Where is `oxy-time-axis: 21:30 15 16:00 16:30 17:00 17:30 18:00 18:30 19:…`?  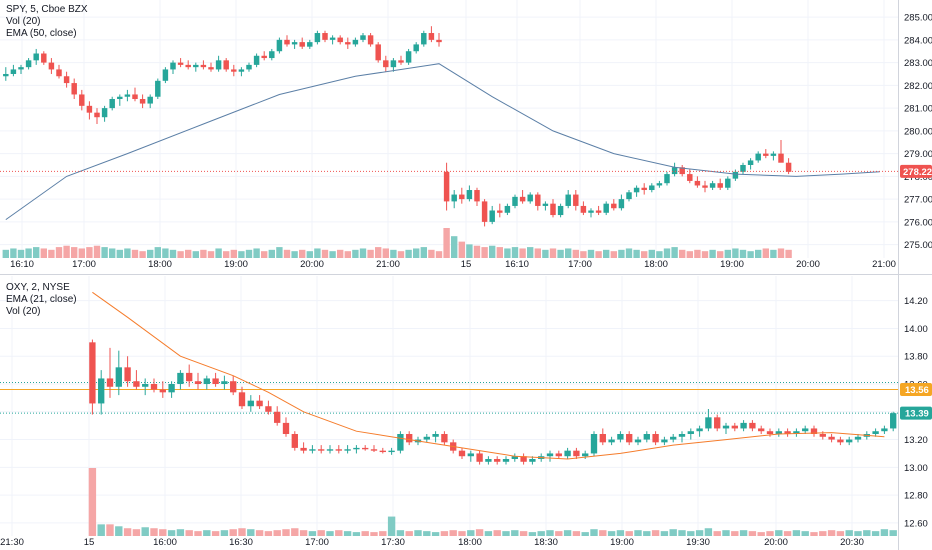
oxy-time-axis: 21:30 15 16:00 16:30 17:00 17:30 18:00 18:30 19:… is located at coordinates (432, 542).